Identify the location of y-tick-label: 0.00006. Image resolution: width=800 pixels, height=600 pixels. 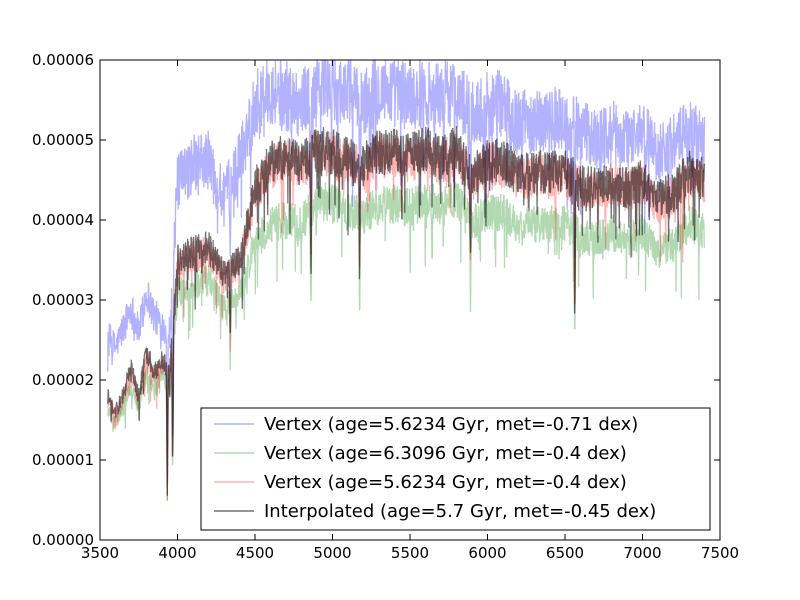
(63, 60).